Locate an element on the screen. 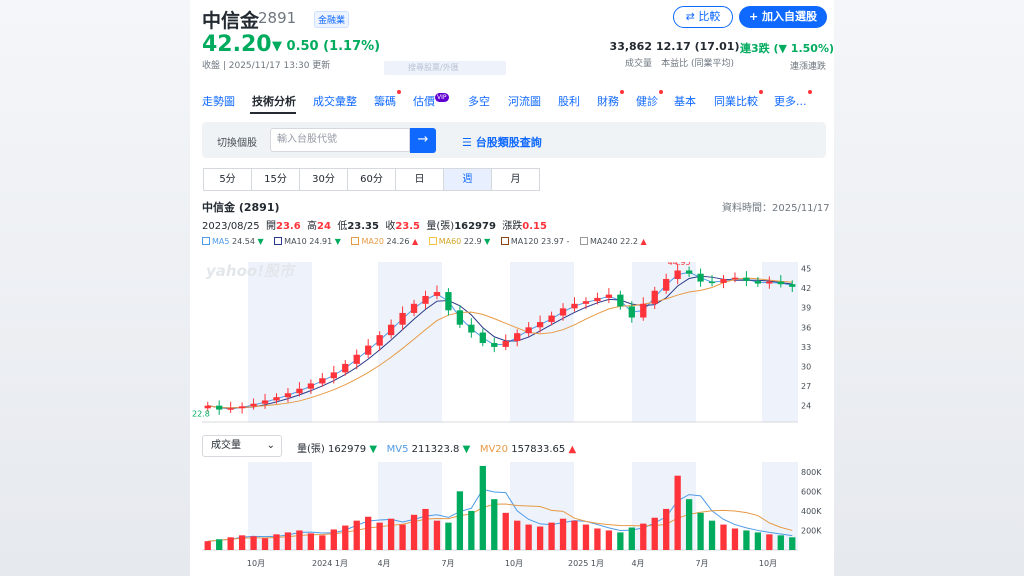  tab-peers: 同業比較 is located at coordinates (738, 99).